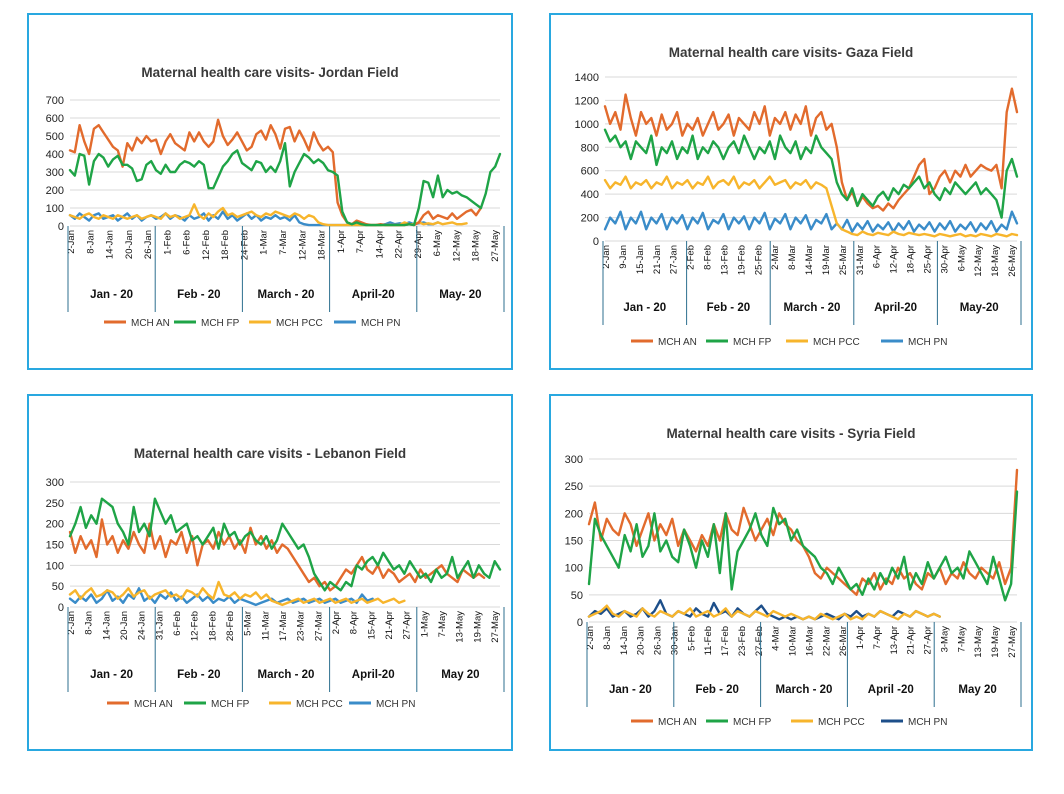 Image resolution: width=1064 pixels, height=794 pixels. I want to click on x-tick-label: 30-Jan, so click(674, 640).